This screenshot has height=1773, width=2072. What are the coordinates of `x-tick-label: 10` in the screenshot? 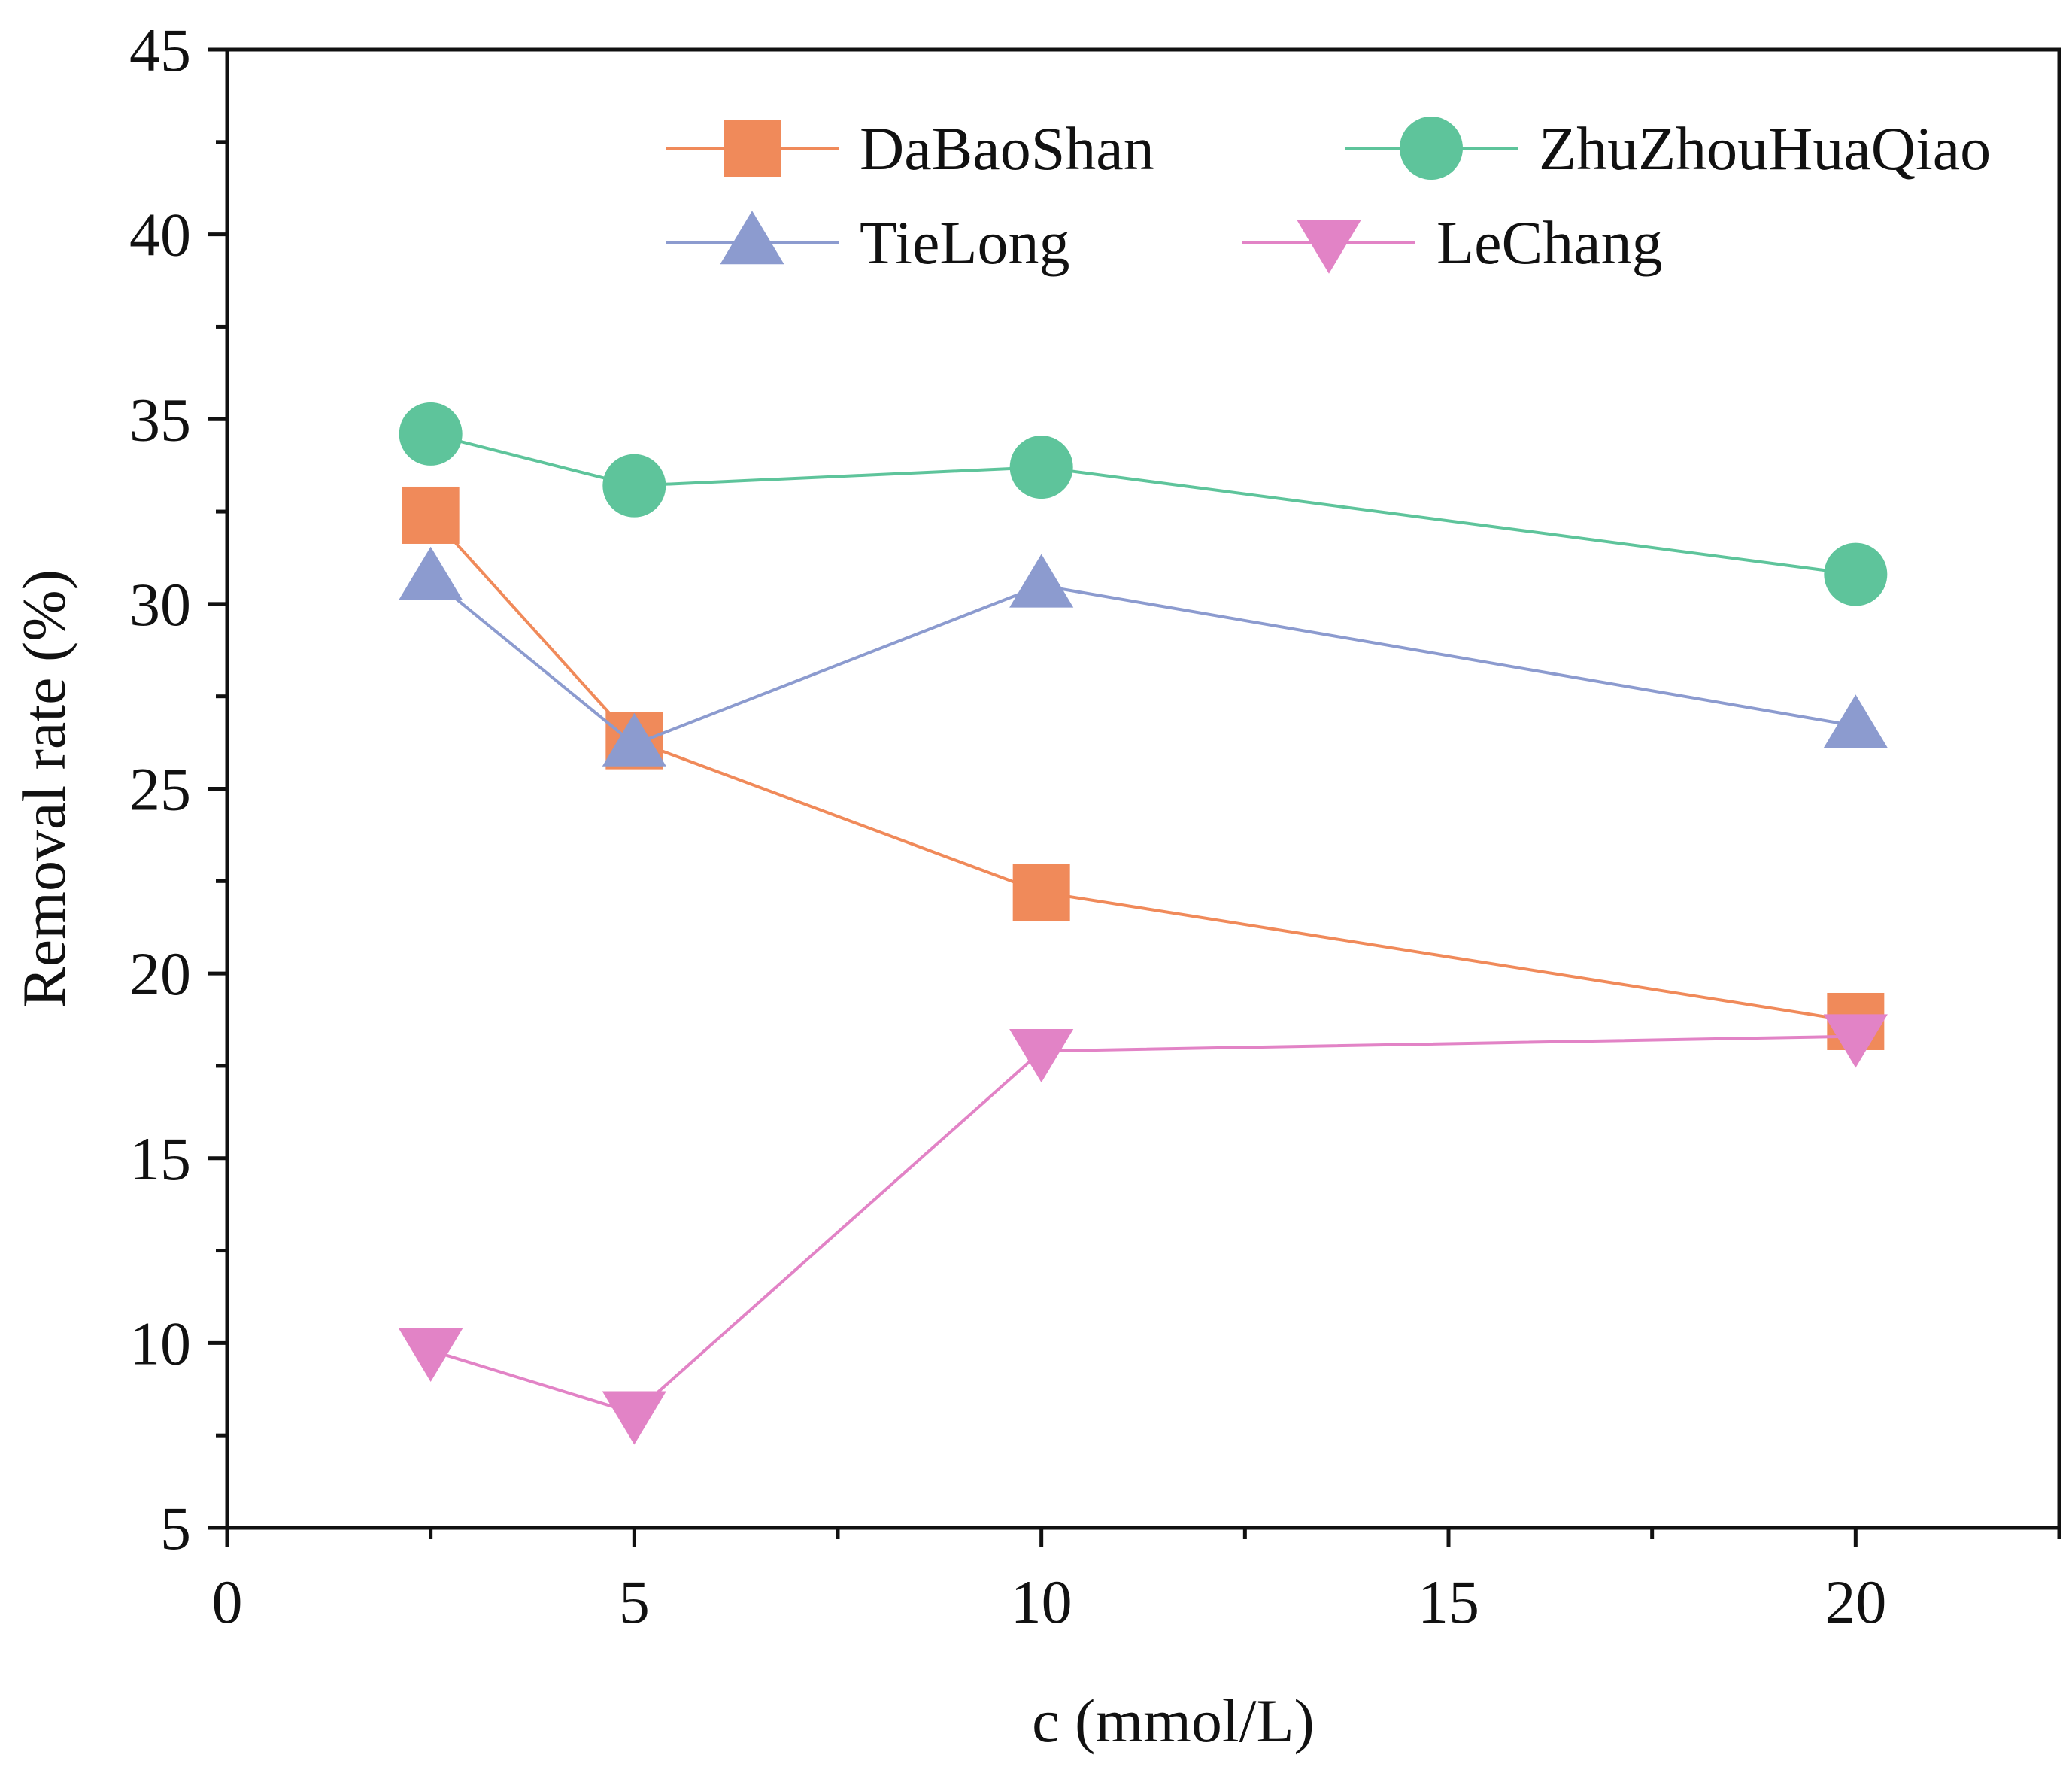 It's located at (1041, 1602).